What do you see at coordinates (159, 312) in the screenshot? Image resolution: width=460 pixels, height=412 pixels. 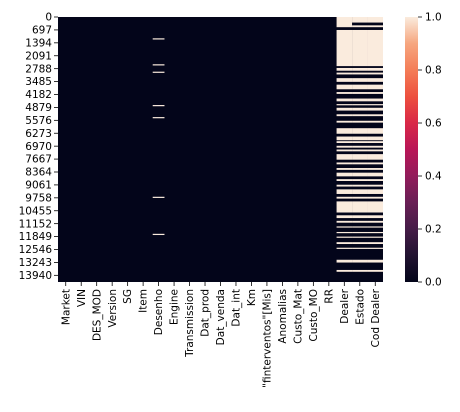 I see `x-tick-label: Desenho` at bounding box center [159, 312].